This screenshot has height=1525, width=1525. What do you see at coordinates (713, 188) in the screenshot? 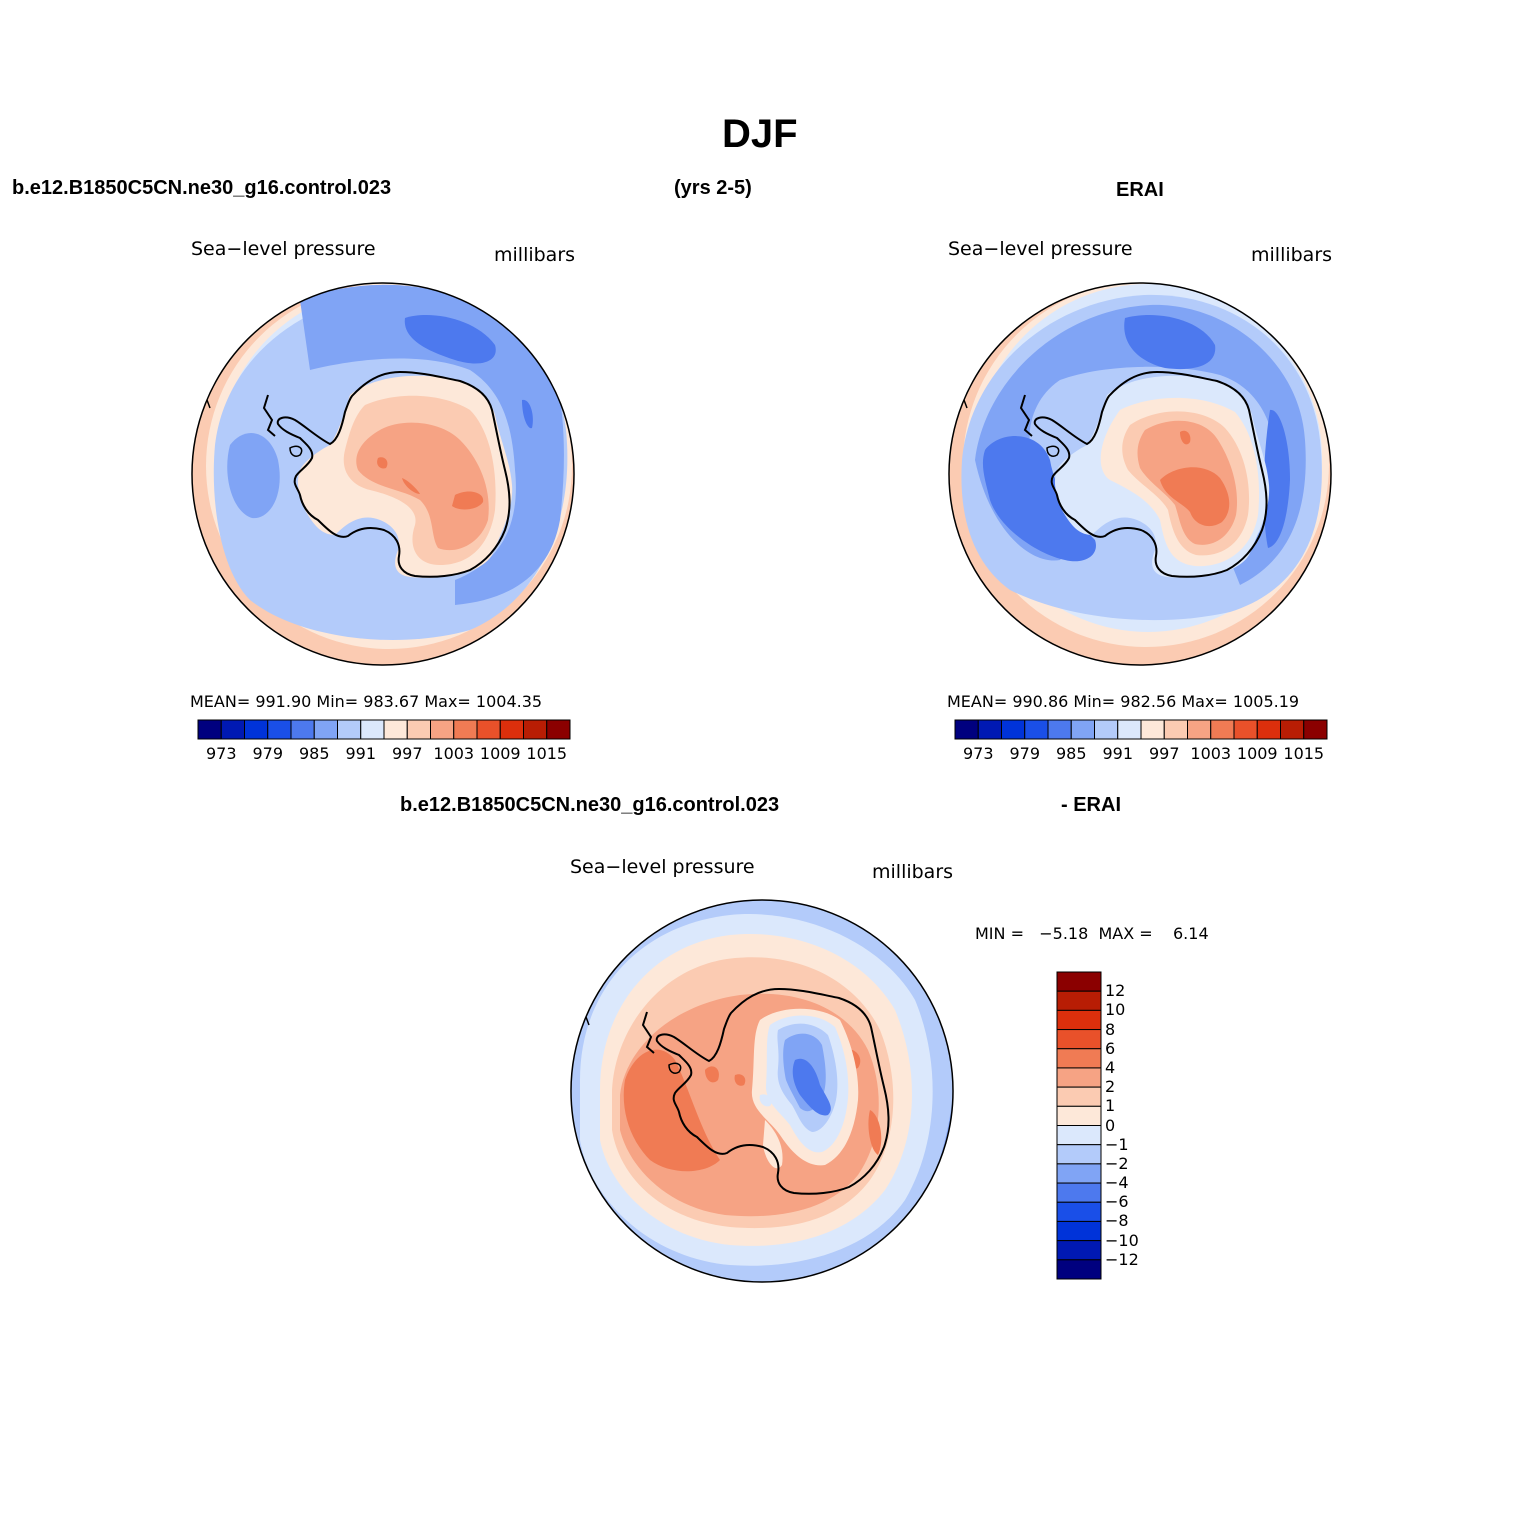
I see `years-header: (yrs 2-5)` at bounding box center [713, 188].